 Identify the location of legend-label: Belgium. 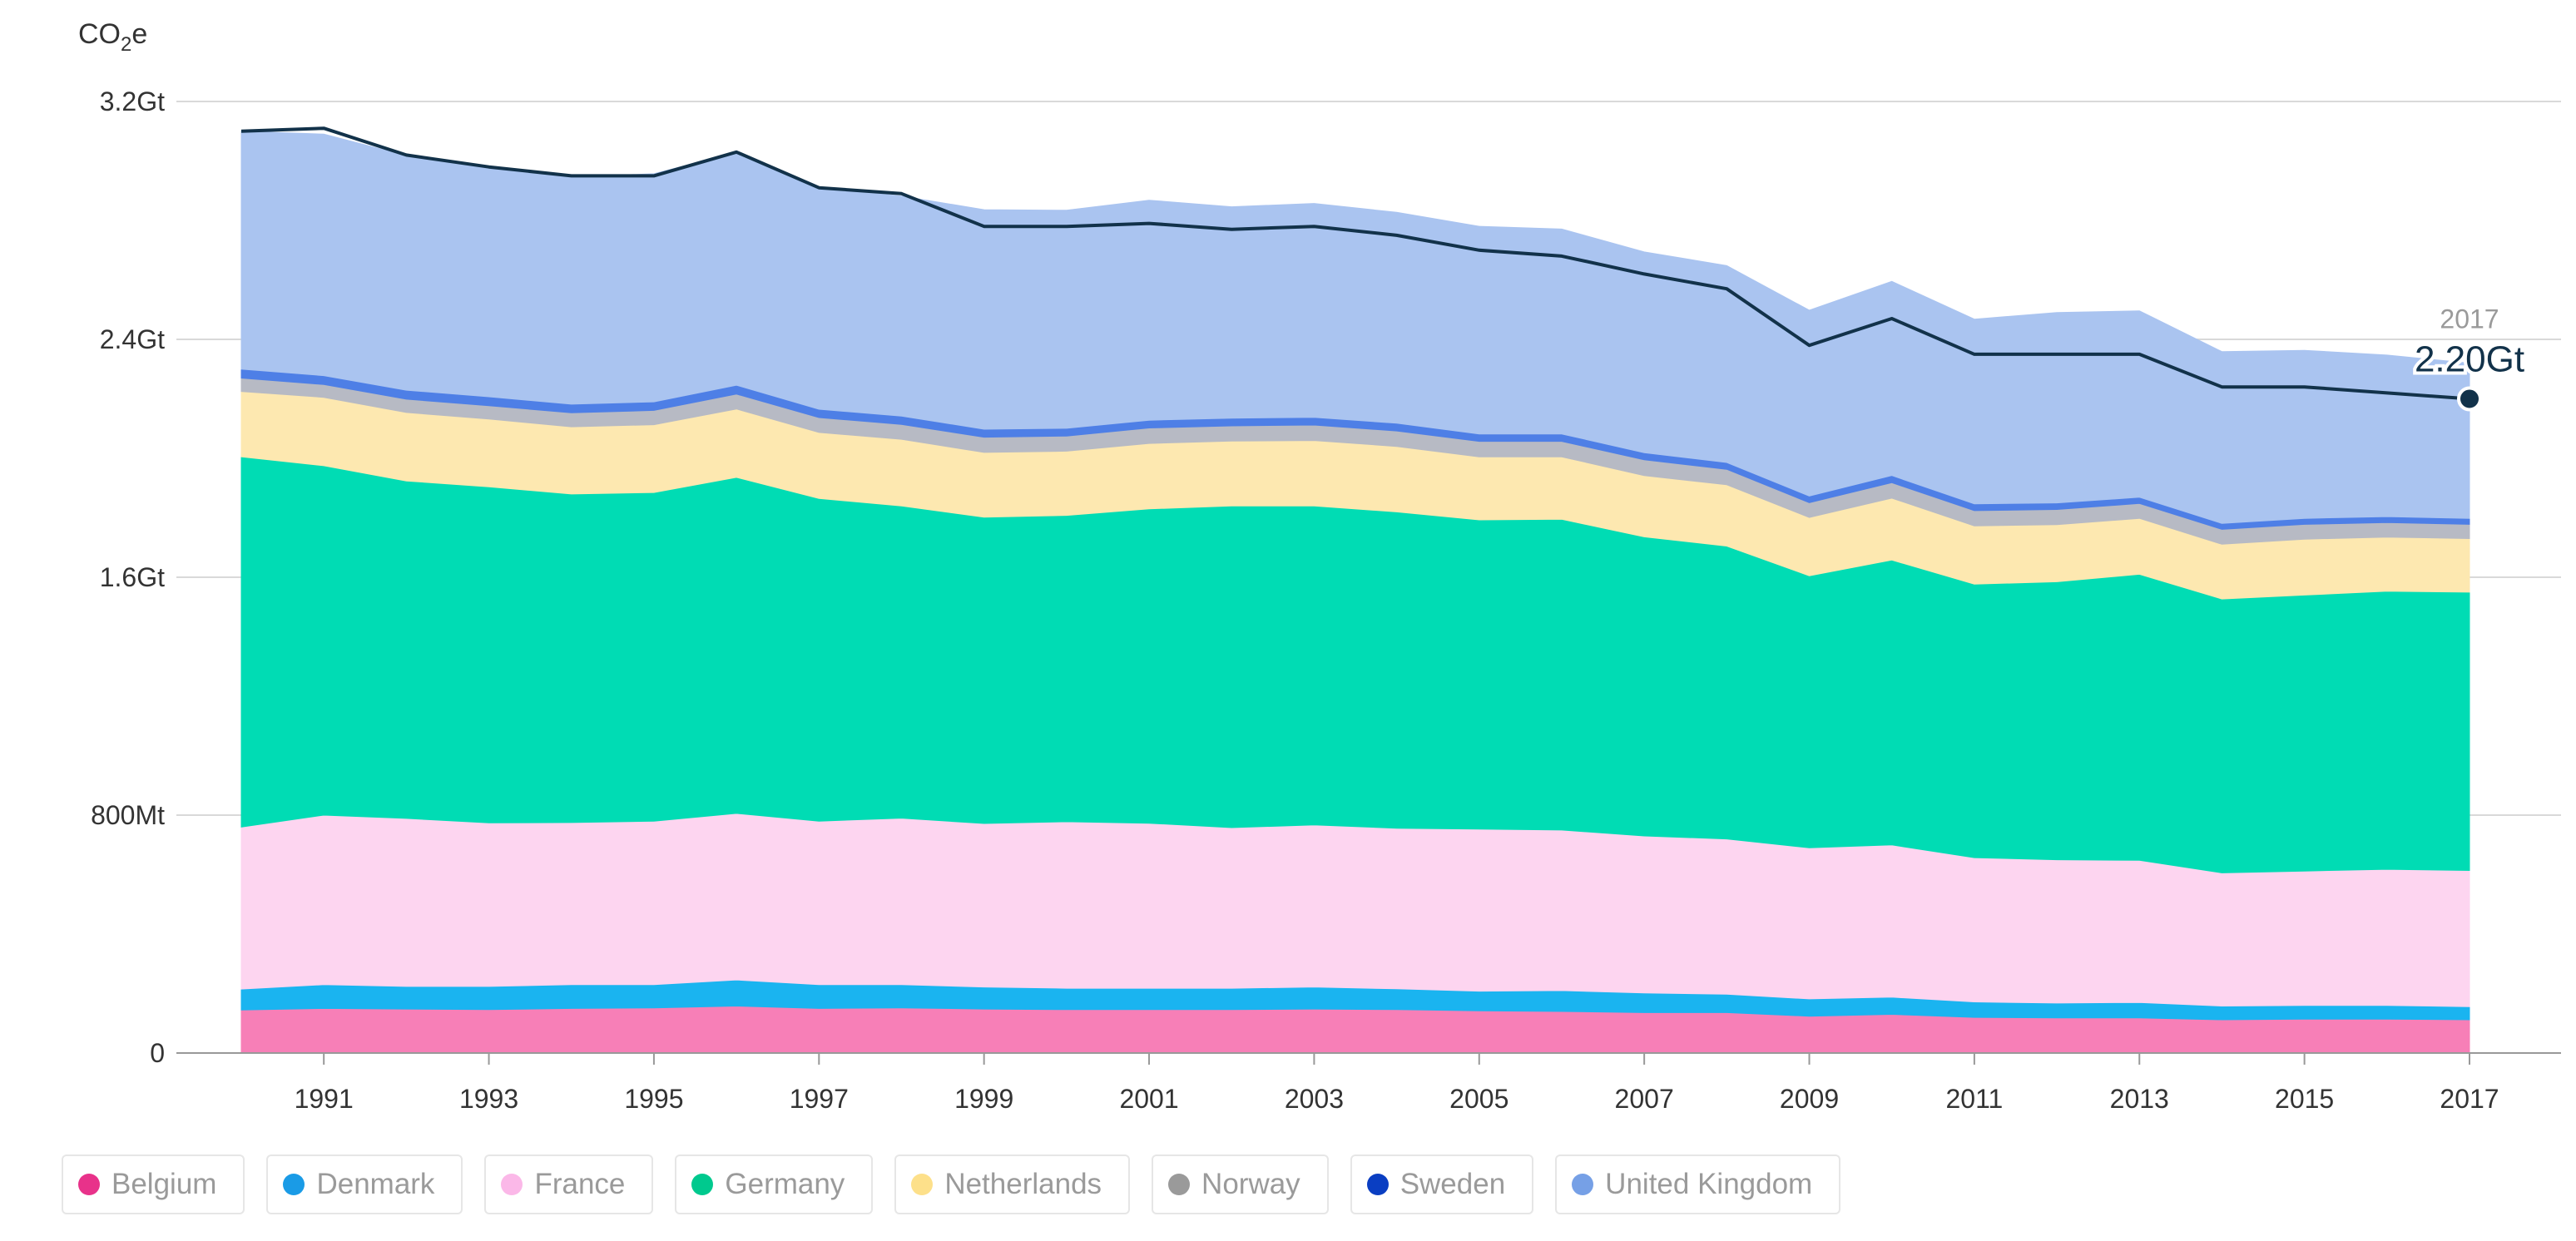
(164, 1184).